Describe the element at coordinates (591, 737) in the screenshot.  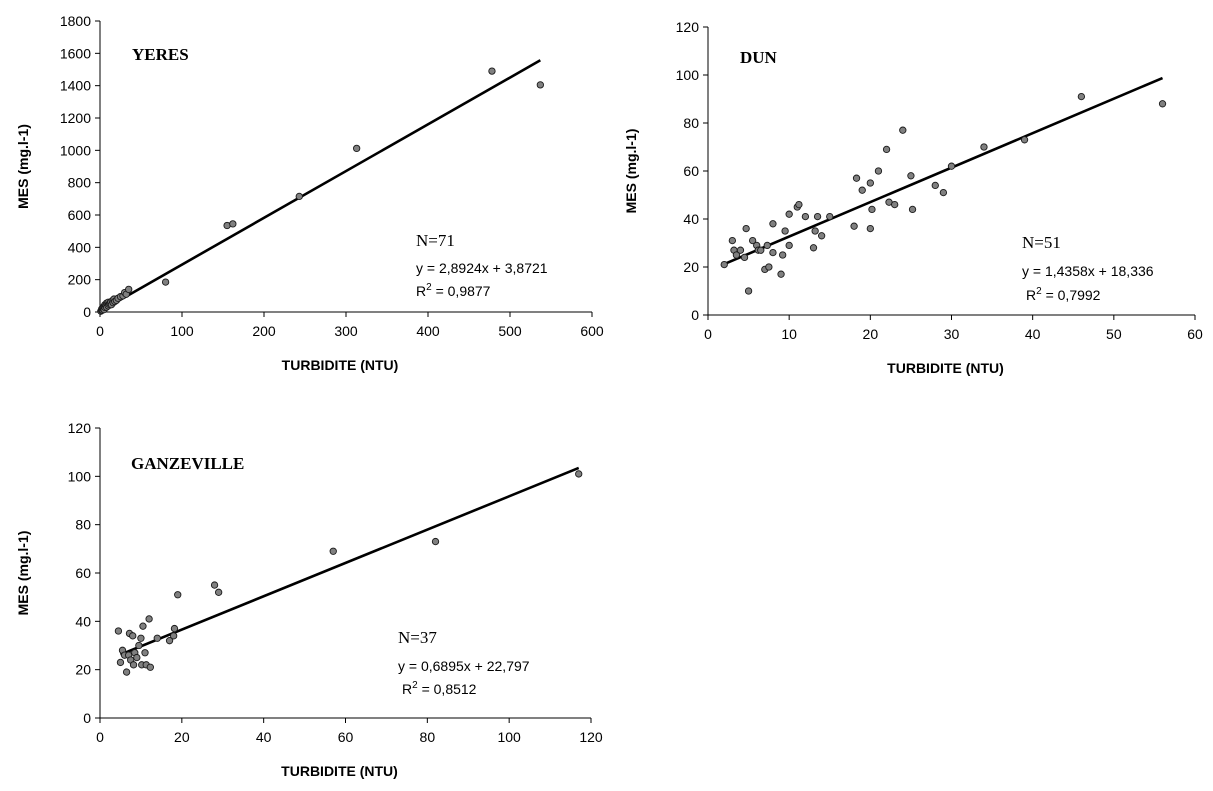
I see `x-tick-label: 120` at that location.